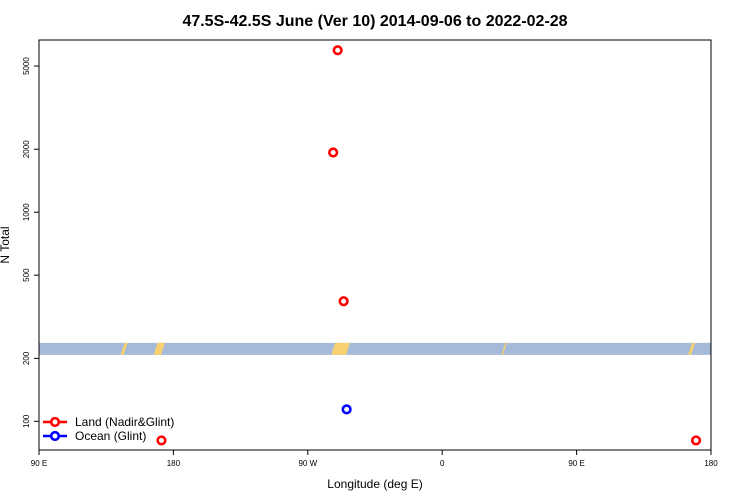  What do you see at coordinates (374, 459) in the screenshot?
I see `x-axis: 90 E 180 90 W 0 90 E 180` at bounding box center [374, 459].